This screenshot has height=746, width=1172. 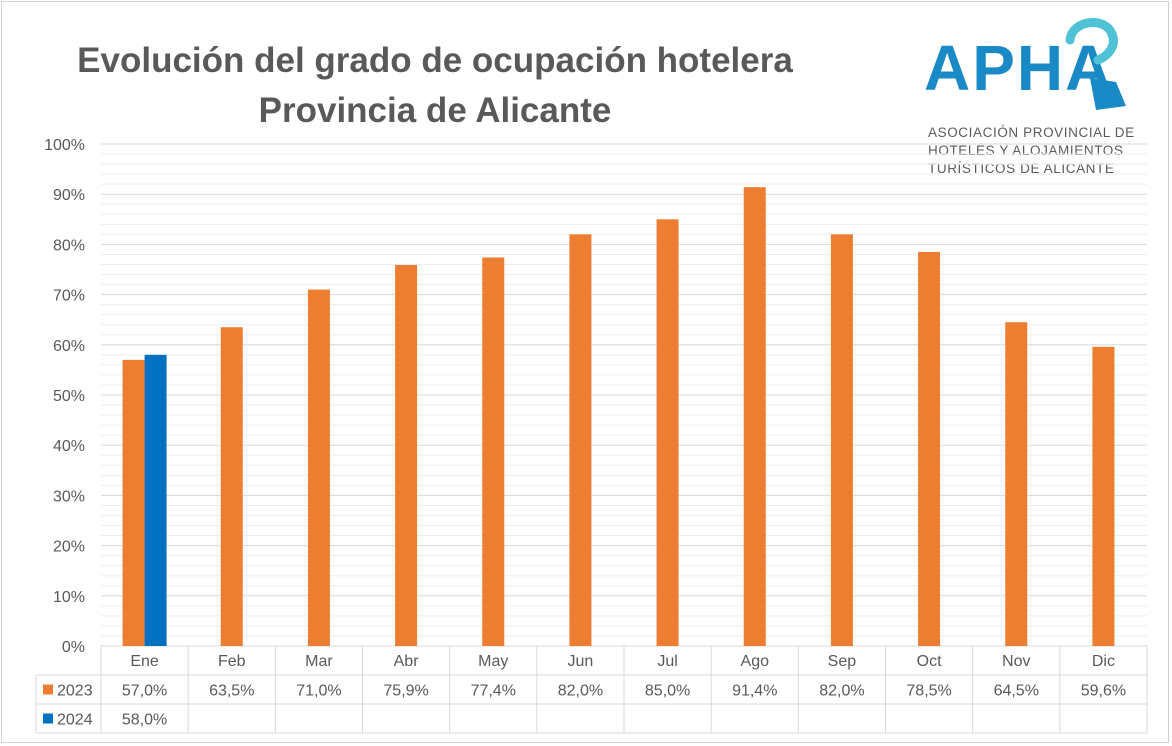 What do you see at coordinates (75, 691) in the screenshot?
I see `legend-label-2023: 2023` at bounding box center [75, 691].